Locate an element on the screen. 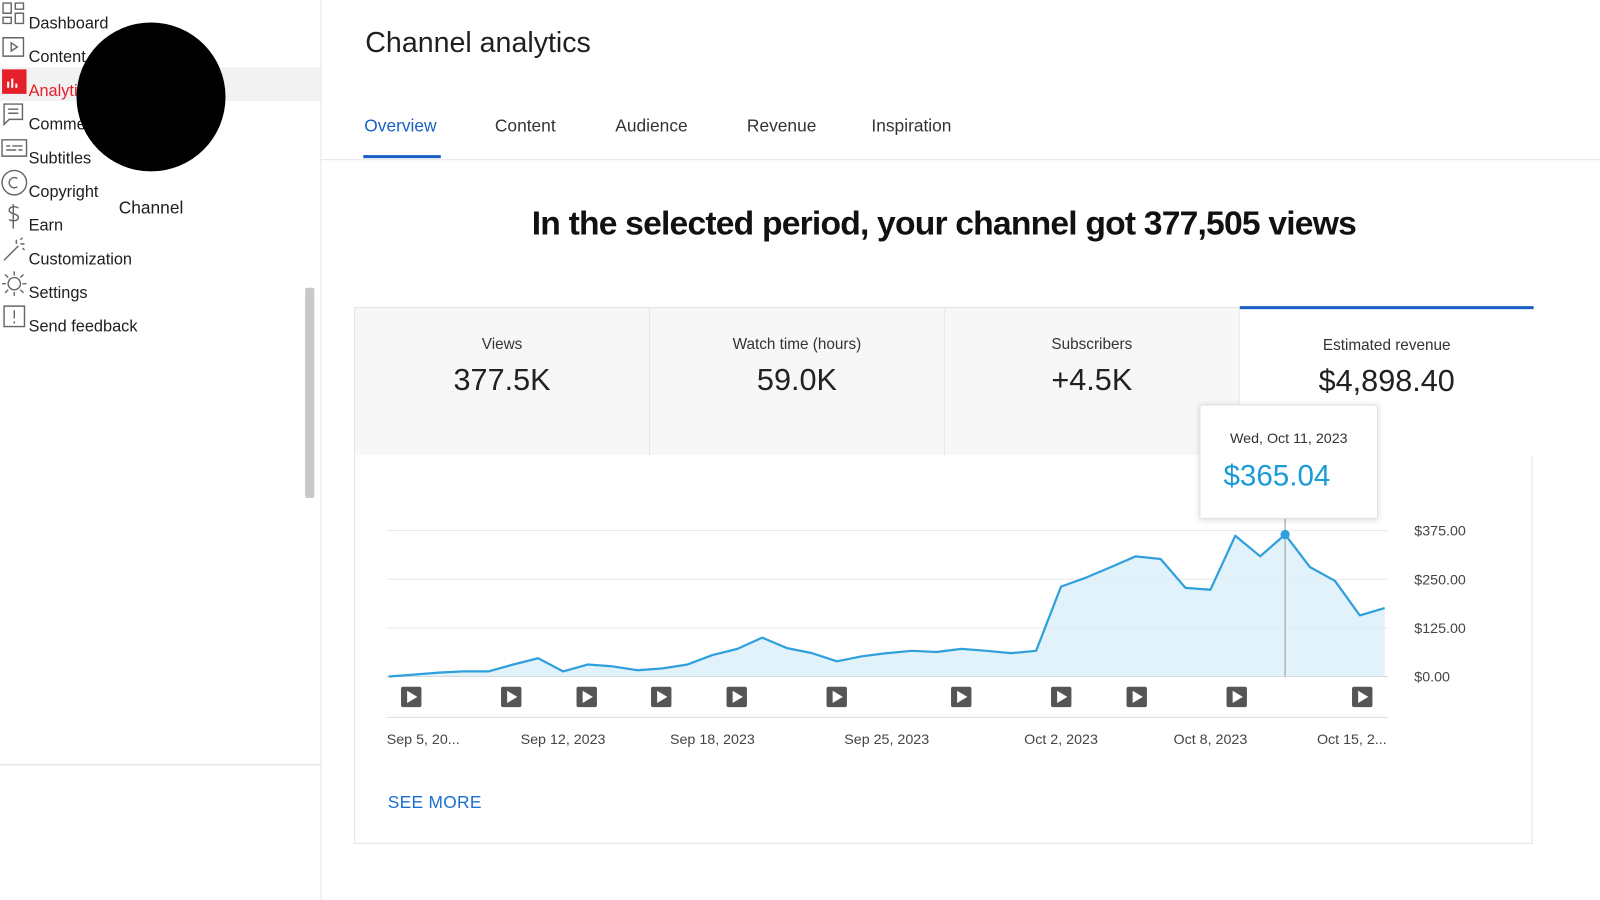 The height and width of the screenshot is (900, 1600). metric-value: +4.5K is located at coordinates (1092, 380).